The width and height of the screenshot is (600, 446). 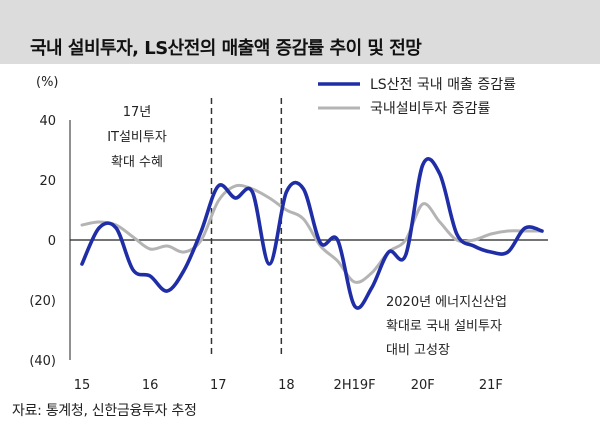 I want to click on x-tick-label: 15, so click(x=82, y=385).